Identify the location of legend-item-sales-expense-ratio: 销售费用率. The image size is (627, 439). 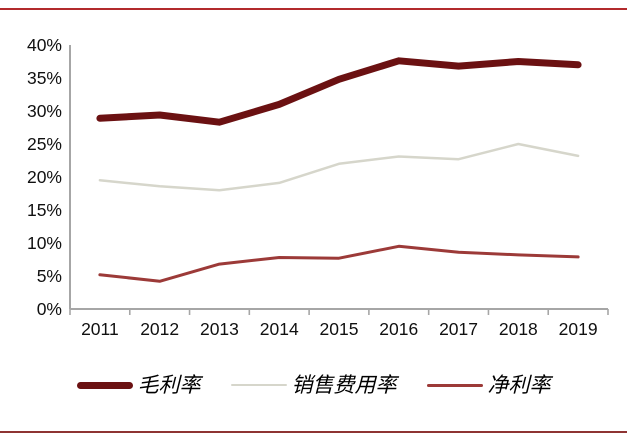
(313, 384).